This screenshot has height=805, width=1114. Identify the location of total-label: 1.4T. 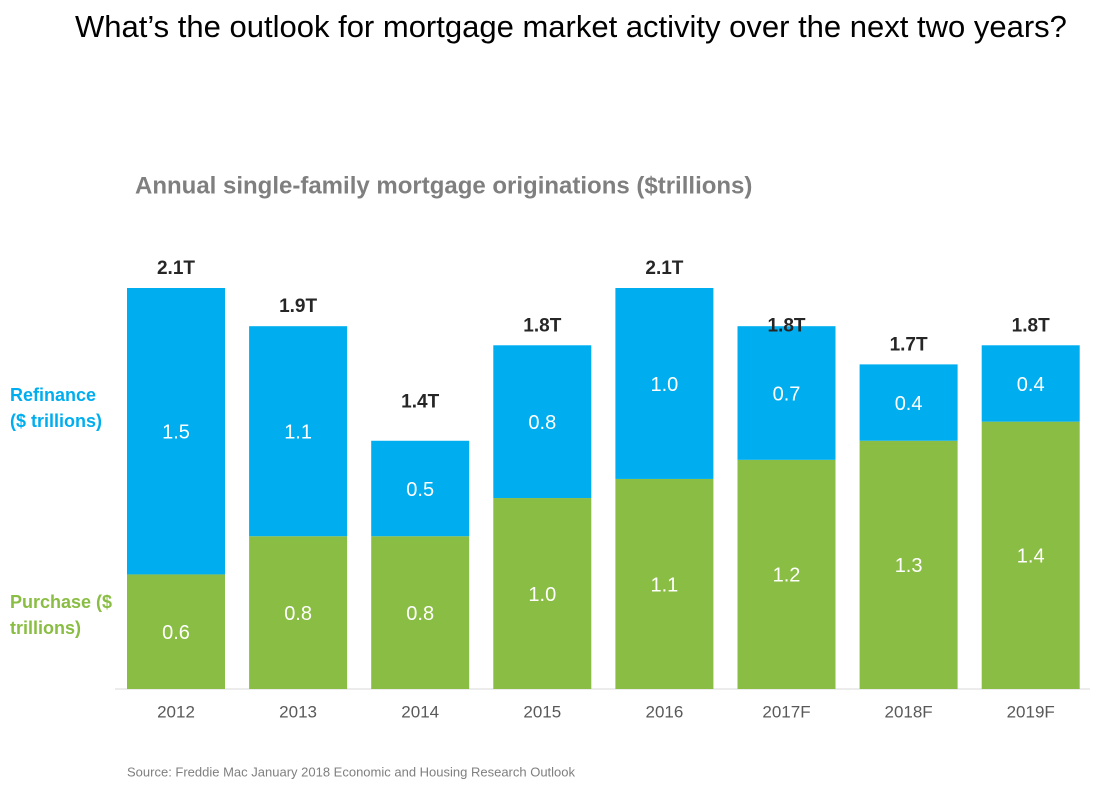
(420, 402).